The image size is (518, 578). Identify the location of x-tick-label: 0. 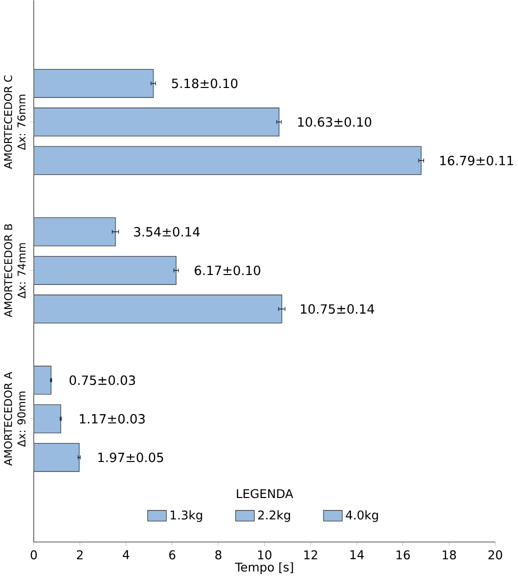
(33, 555).